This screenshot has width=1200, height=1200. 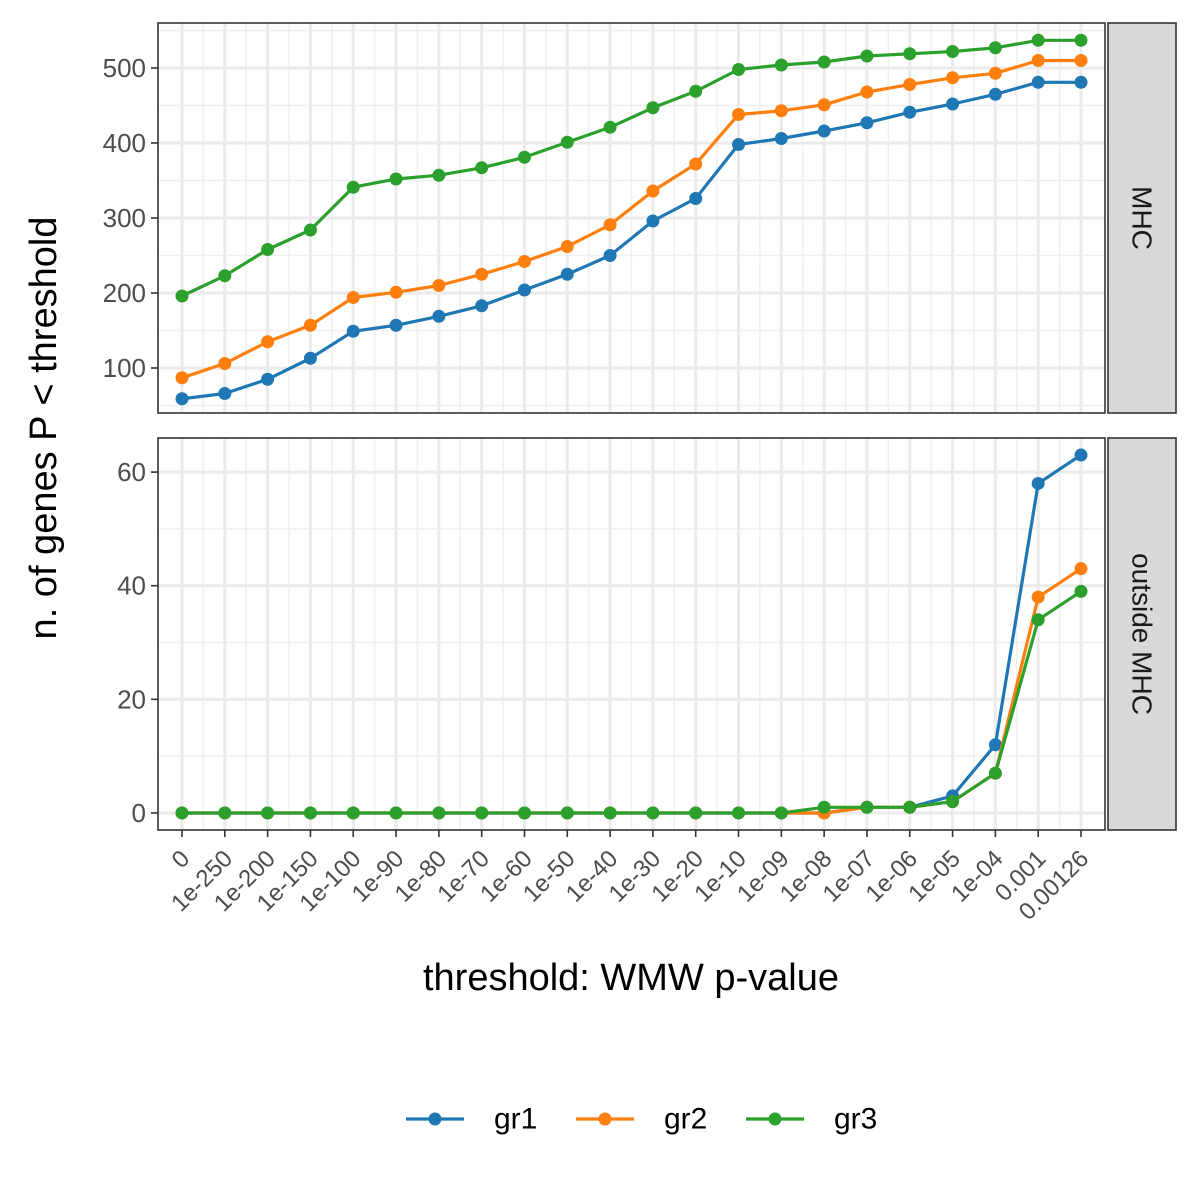 I want to click on legend: gr1 gr2 gr3, so click(x=641, y=1119).